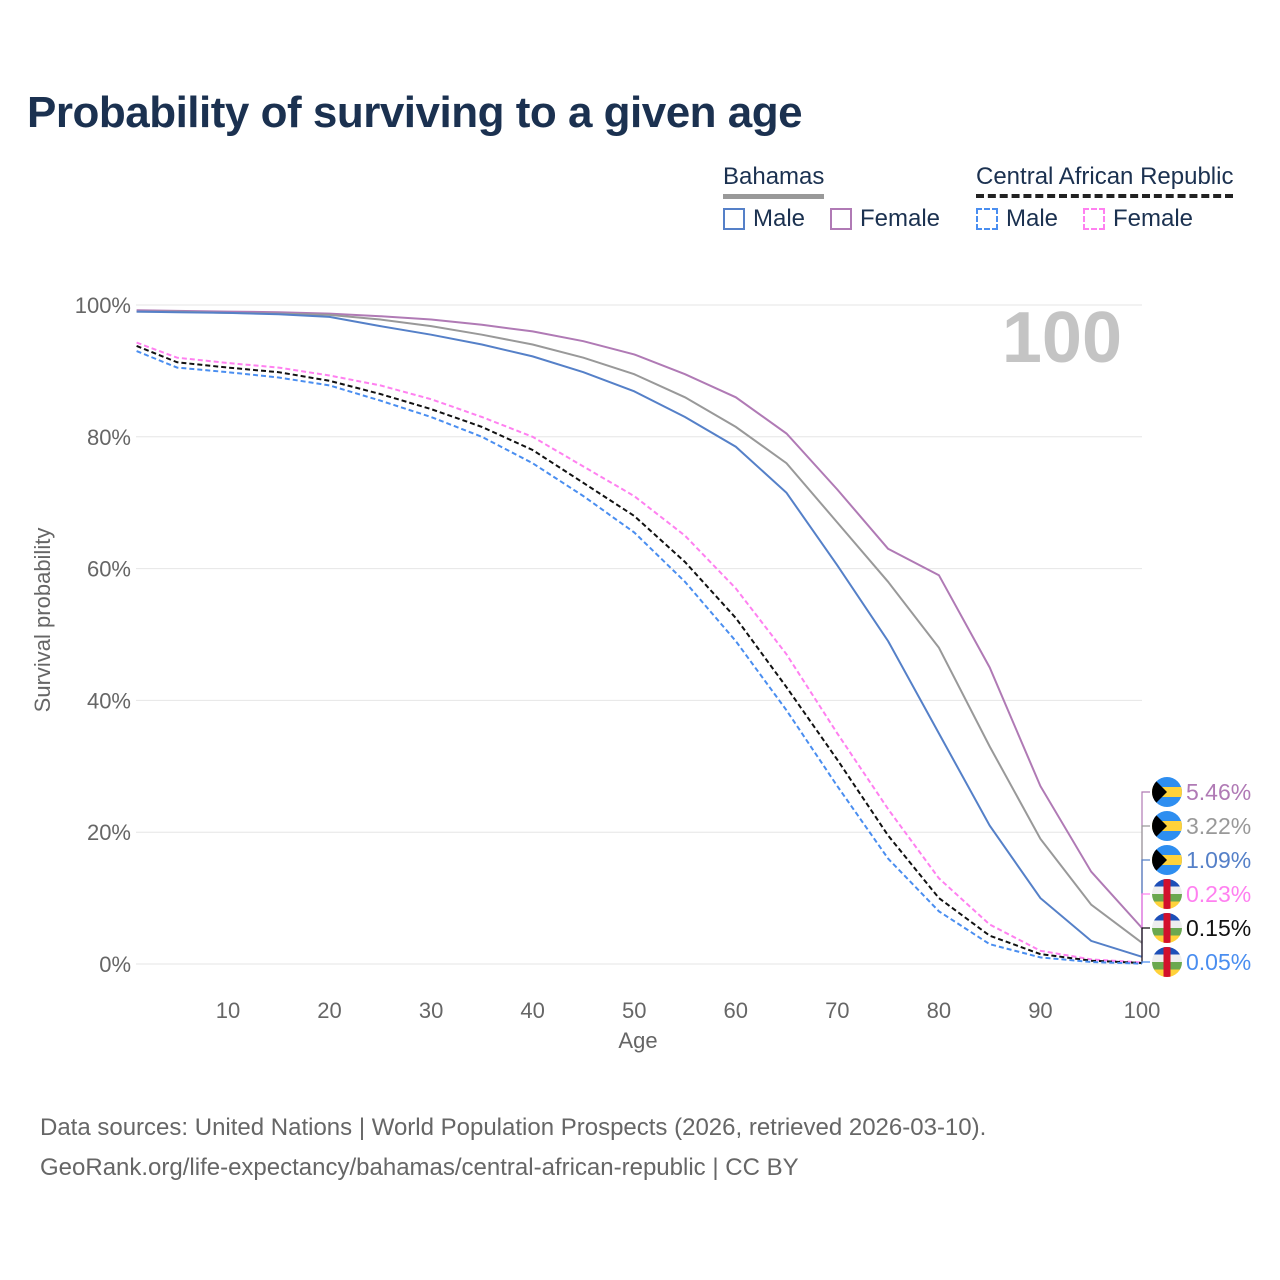 Image resolution: width=1280 pixels, height=1280 pixels. What do you see at coordinates (736, 1010) in the screenshot?
I see `x-tick-label: 60` at bounding box center [736, 1010].